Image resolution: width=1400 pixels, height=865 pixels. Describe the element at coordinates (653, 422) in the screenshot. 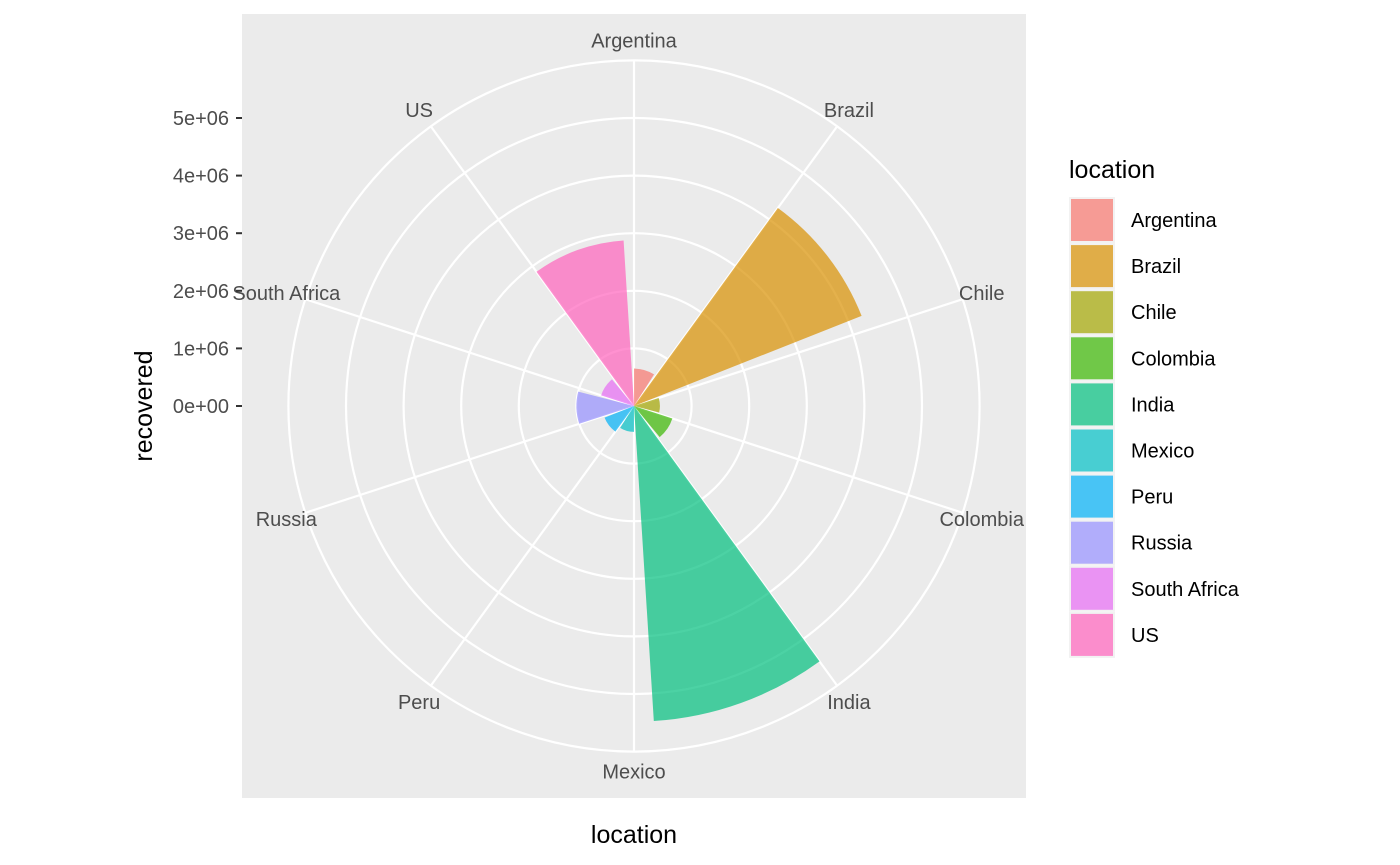

I see `bar-colombia` at that location.